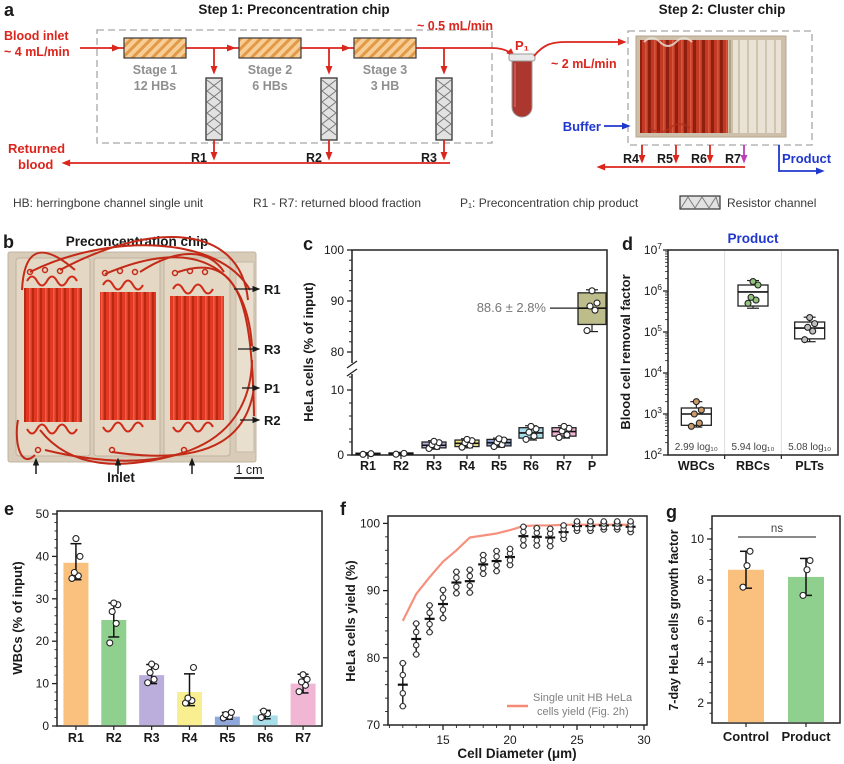 The image size is (844, 764). I want to click on y-tick-label: 20, so click(43, 641).